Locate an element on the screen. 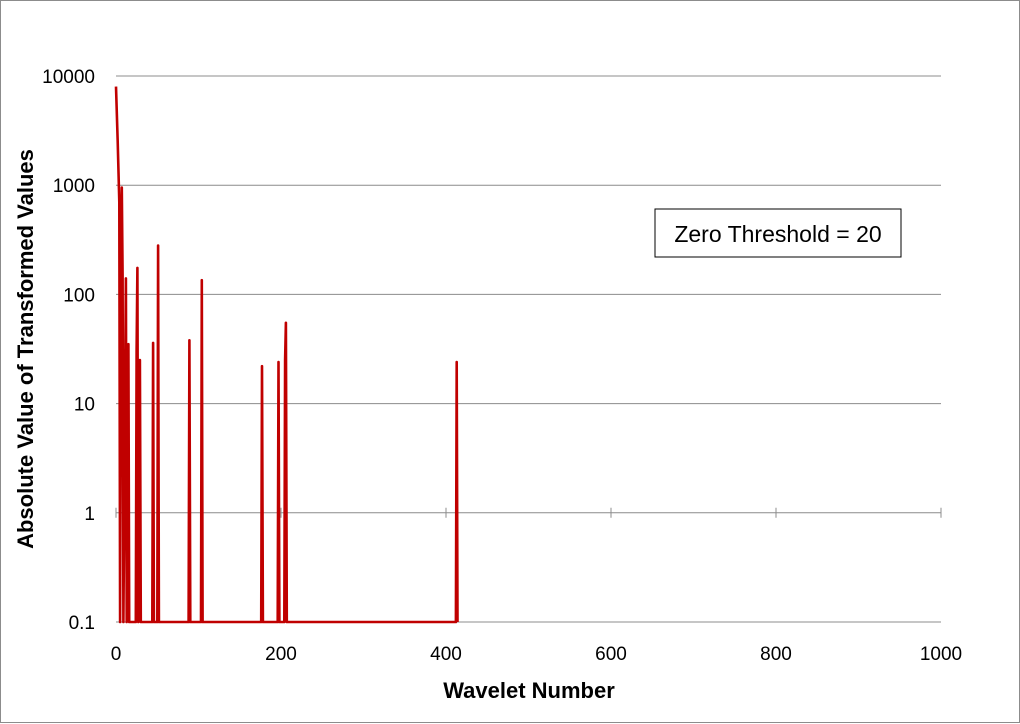  y-tick-label: 100 is located at coordinates (79, 295).